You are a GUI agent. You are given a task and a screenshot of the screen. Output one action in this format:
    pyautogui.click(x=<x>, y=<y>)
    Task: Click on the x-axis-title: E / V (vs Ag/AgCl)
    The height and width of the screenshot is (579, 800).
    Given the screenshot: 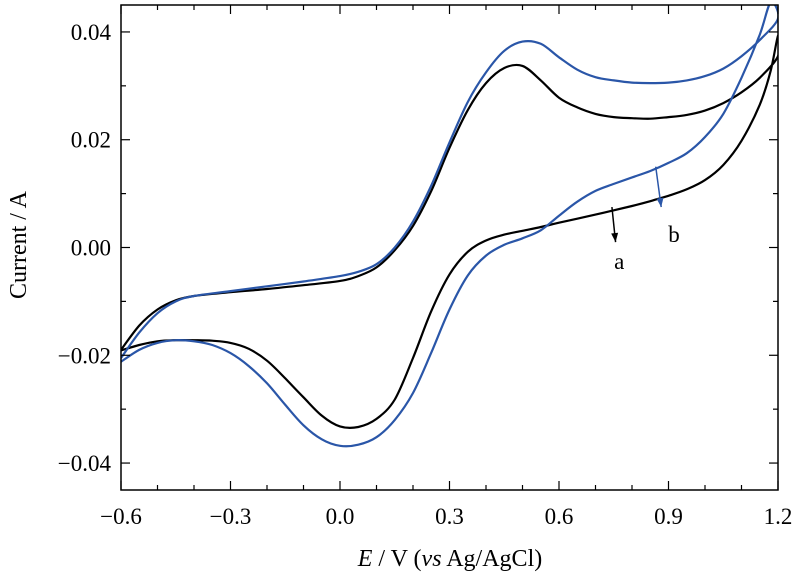 What is the action you would take?
    pyautogui.click(x=449, y=559)
    